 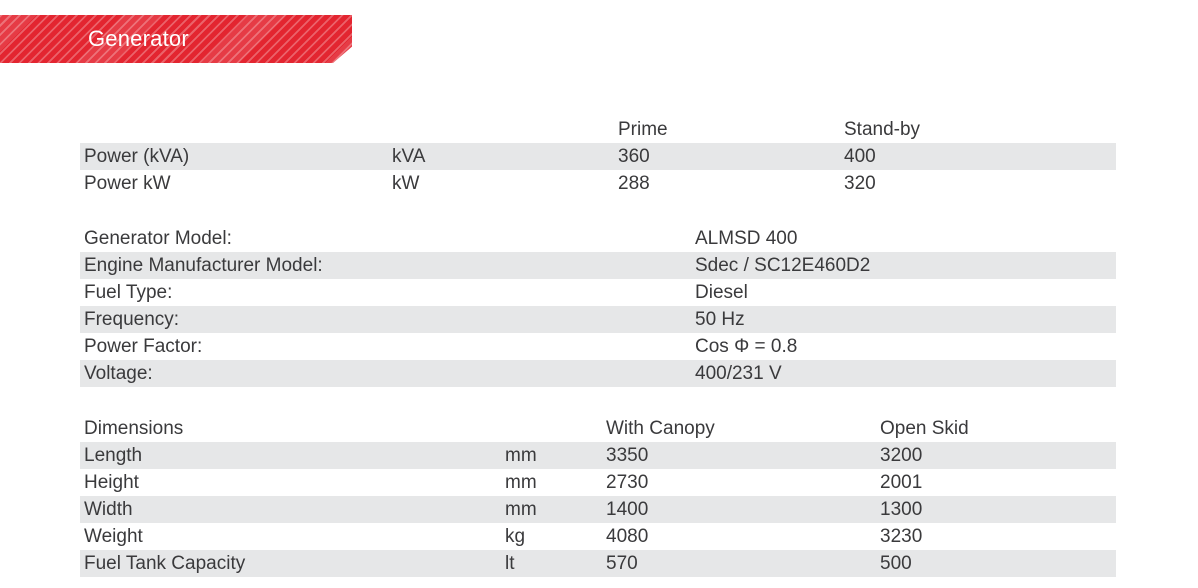 I want to click on column-header-canopy: With Canopy, so click(x=660, y=428).